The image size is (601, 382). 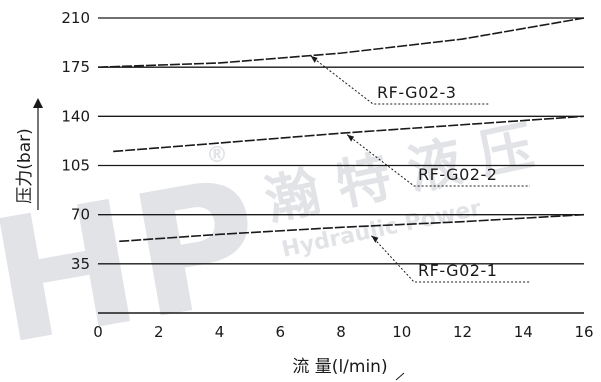 What do you see at coordinates (217, 155) in the screenshot?
I see `watermark-registered-mark: ®` at bounding box center [217, 155].